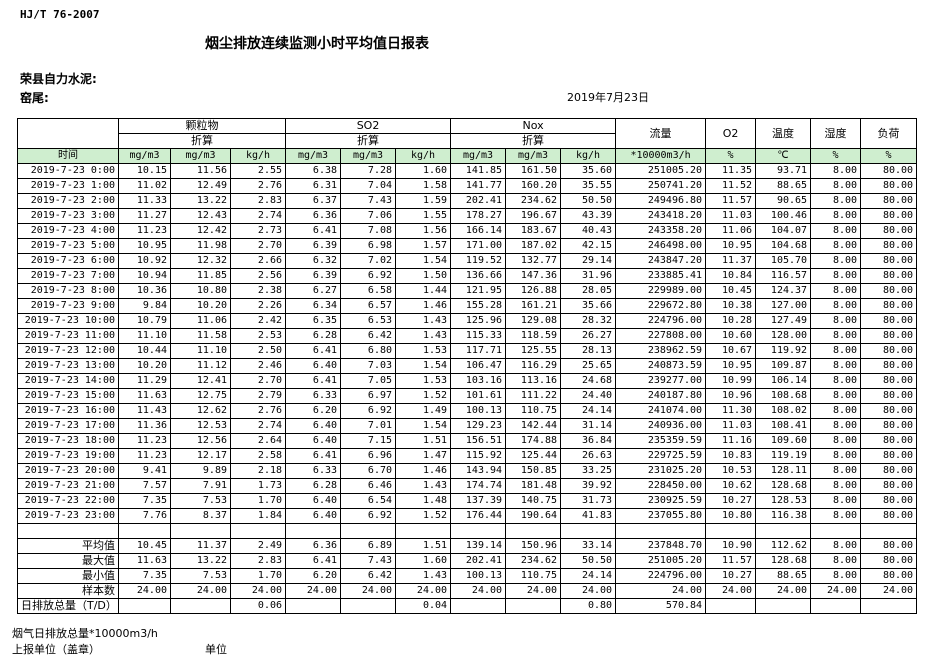  I want to click on cell: 106.14, so click(783, 381).